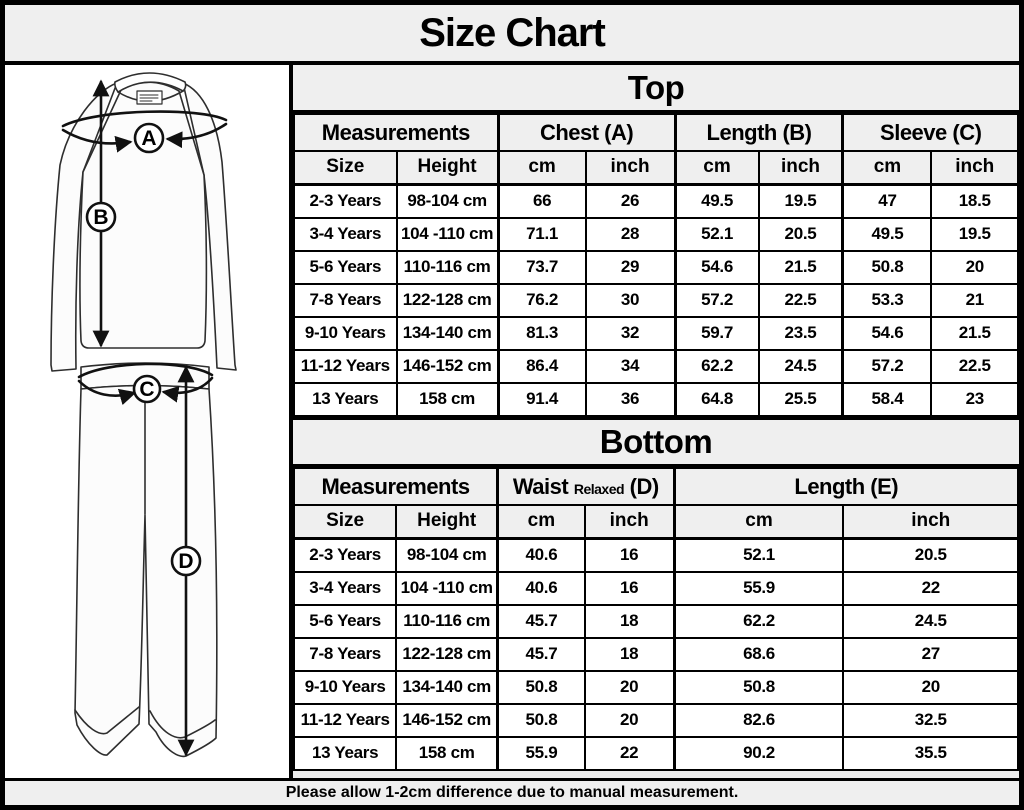 The image size is (1024, 810). I want to click on col-waist-cm: cm, so click(541, 522).